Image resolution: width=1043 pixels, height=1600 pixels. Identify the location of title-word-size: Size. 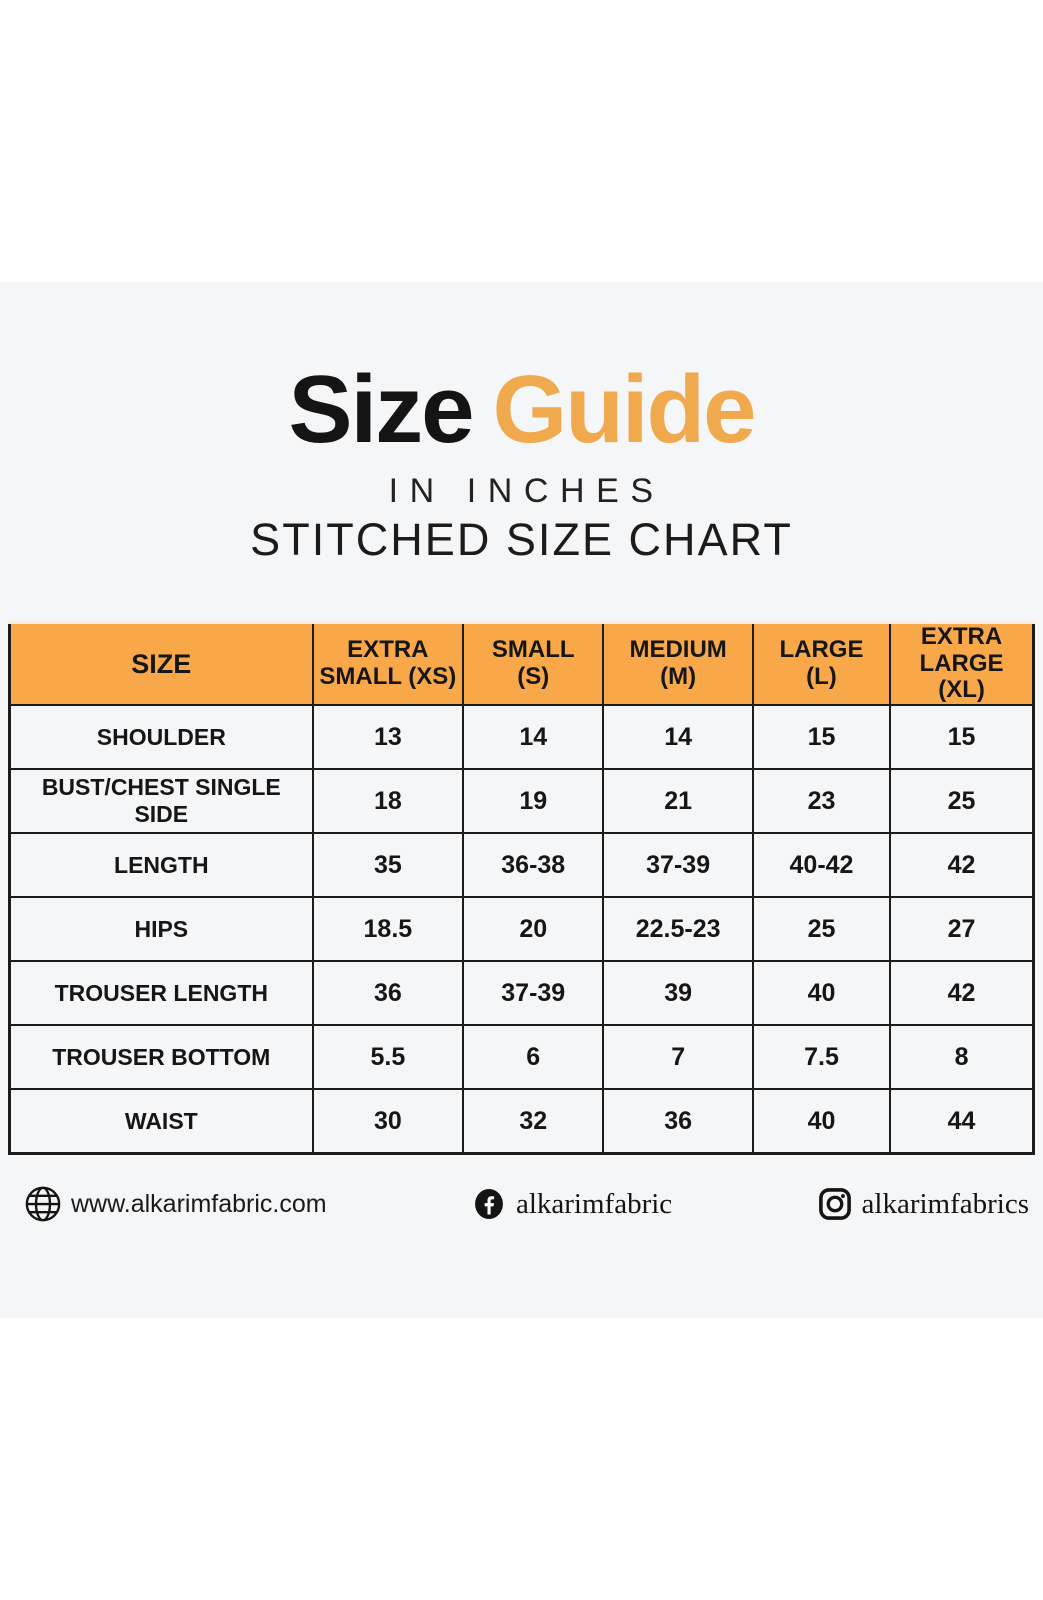
(381, 409).